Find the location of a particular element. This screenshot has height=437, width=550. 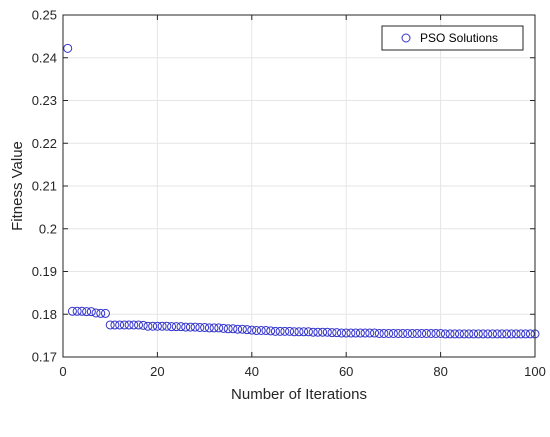

y-tick-label: 0.2 is located at coordinates (48, 228).